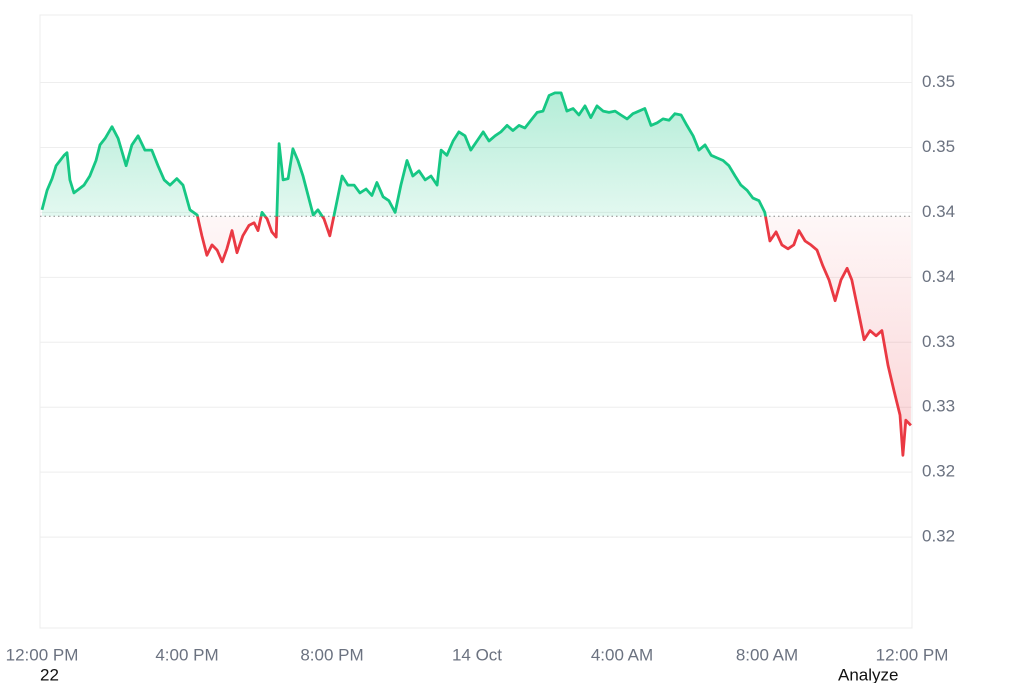  What do you see at coordinates (49, 674) in the screenshot?
I see `footer-left: 22` at bounding box center [49, 674].